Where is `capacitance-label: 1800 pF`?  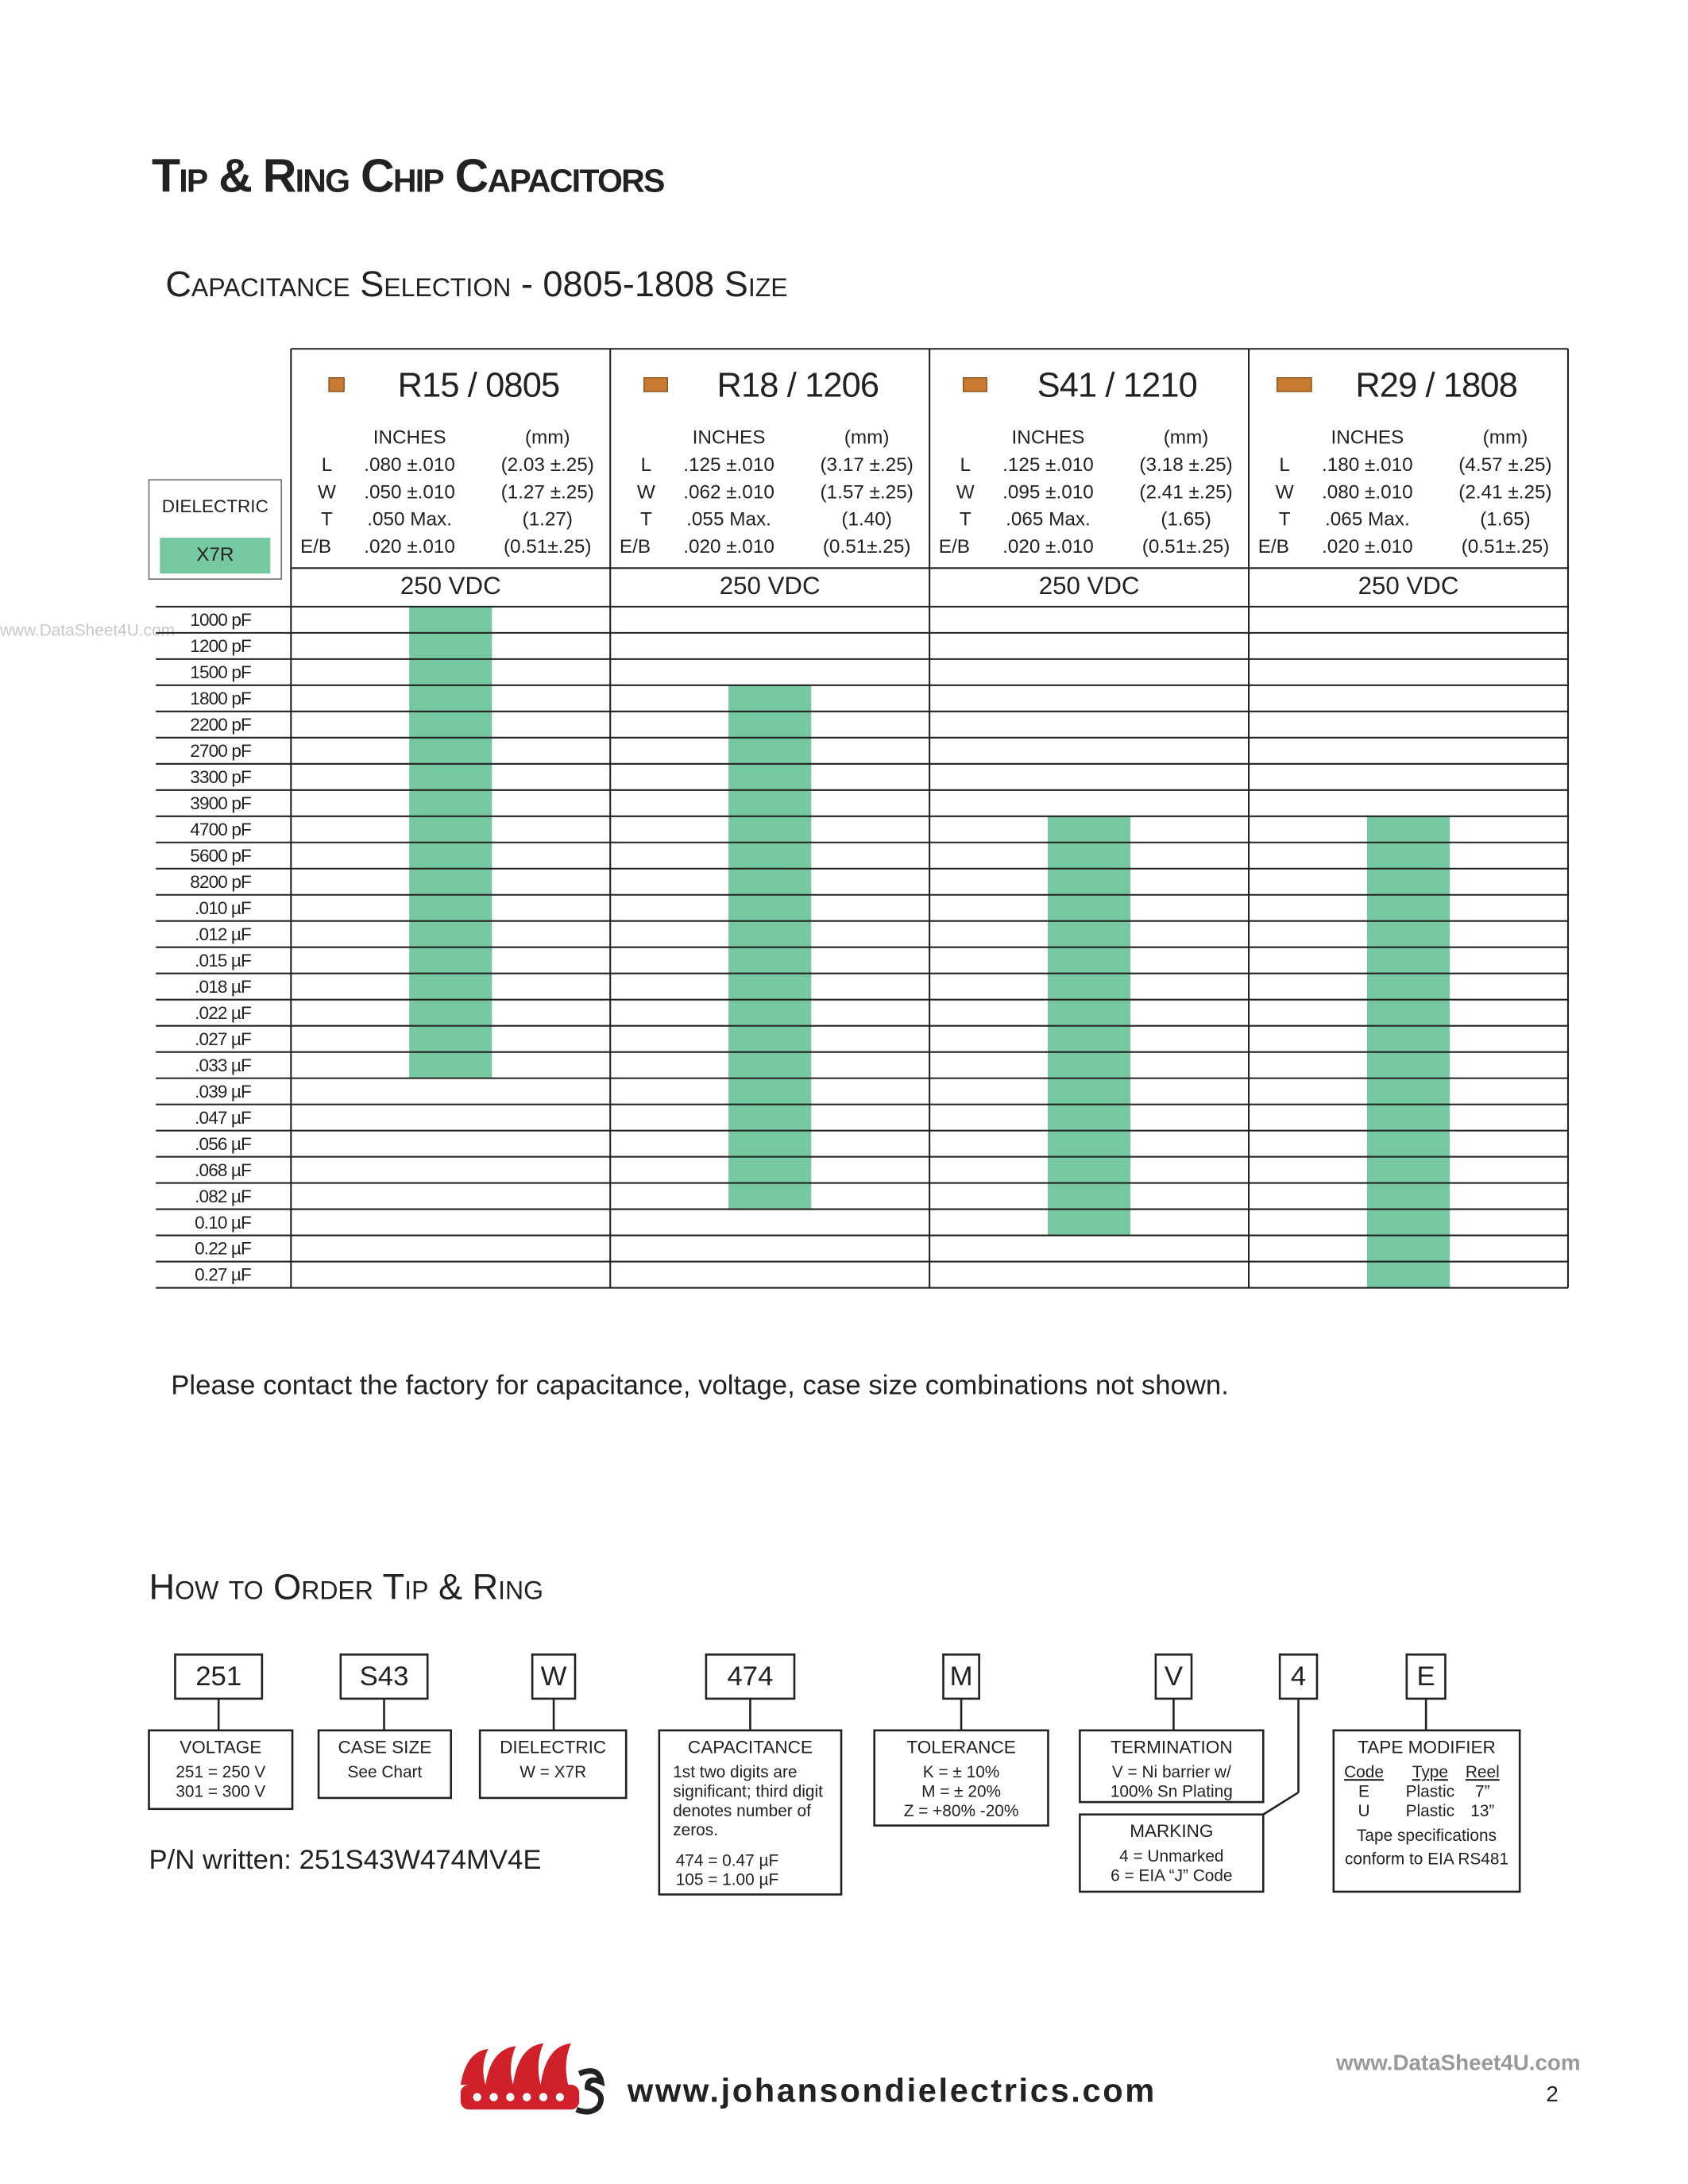
capacitance-label: 1800 pF is located at coordinates (220, 698).